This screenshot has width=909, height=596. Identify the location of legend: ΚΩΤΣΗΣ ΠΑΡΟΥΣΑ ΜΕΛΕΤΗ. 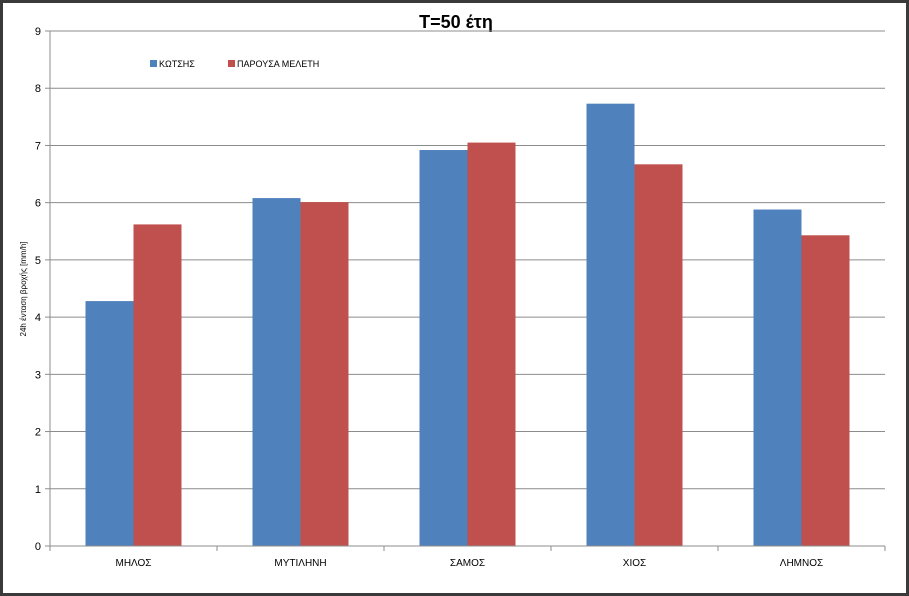
(234, 64).